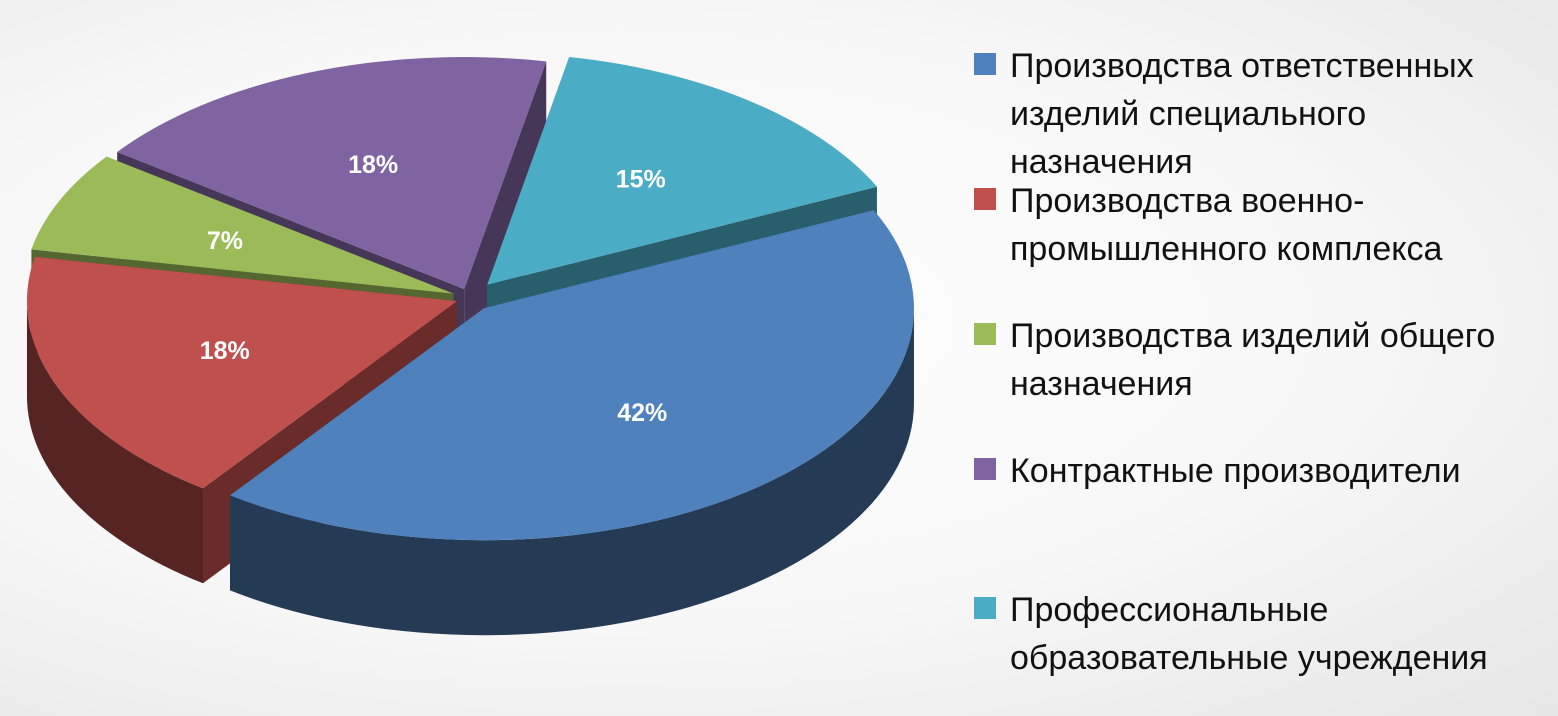 Image resolution: width=1558 pixels, height=716 pixels. Describe the element at coordinates (1242, 66) in the screenshot. I see `legend-text-line: Производства ответственных` at that location.